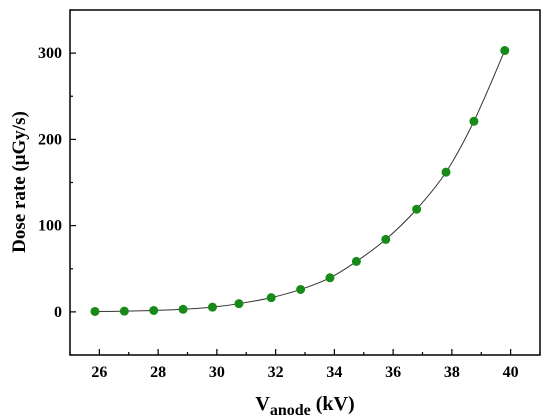 The height and width of the screenshot is (420, 550). I want to click on x-tick-label: 40, so click(511, 372).